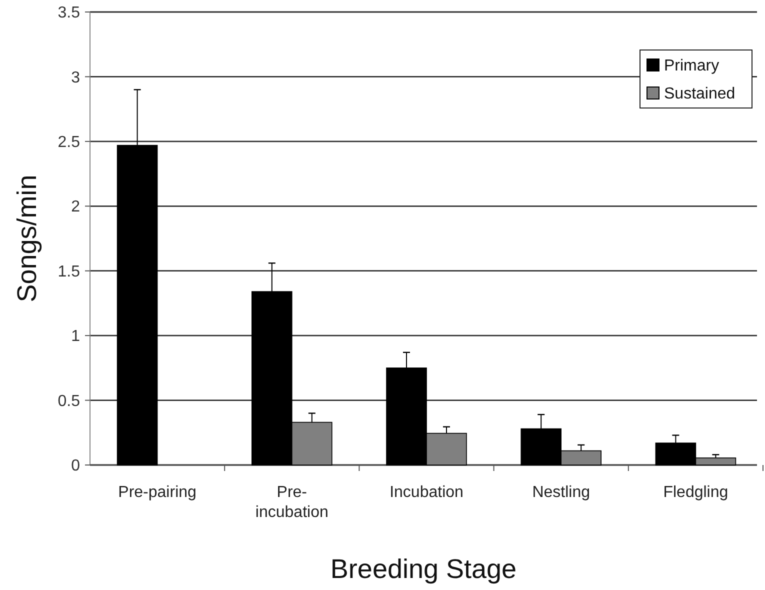 This screenshot has width=765, height=590. I want to click on x-tick-label: Nestling, so click(561, 492).